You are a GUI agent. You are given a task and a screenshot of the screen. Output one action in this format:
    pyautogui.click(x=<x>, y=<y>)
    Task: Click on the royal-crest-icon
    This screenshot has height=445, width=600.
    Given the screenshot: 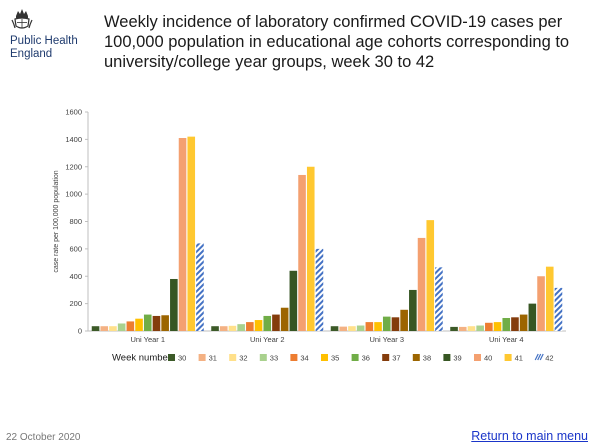 What is the action you would take?
    pyautogui.click(x=22, y=19)
    